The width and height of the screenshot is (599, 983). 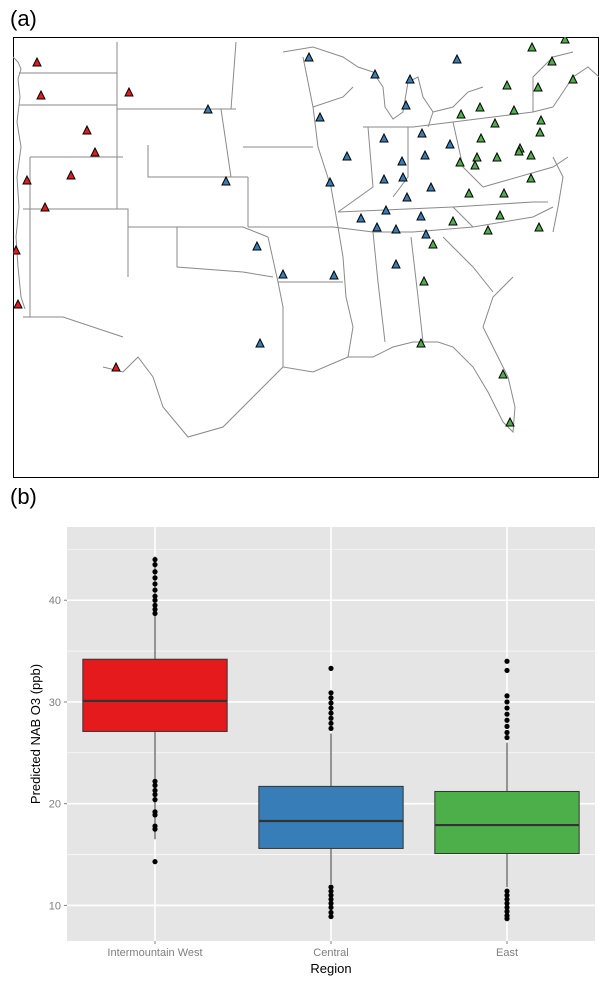 I want to click on panel-b-label: (b), so click(x=23, y=496).